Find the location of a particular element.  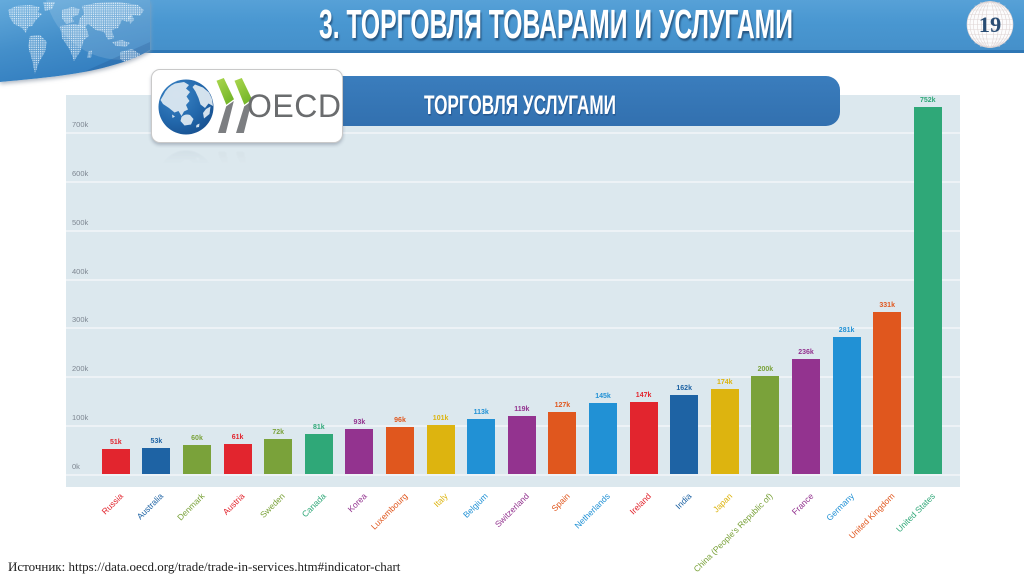

svg-text: 19 is located at coordinates (990, 24).